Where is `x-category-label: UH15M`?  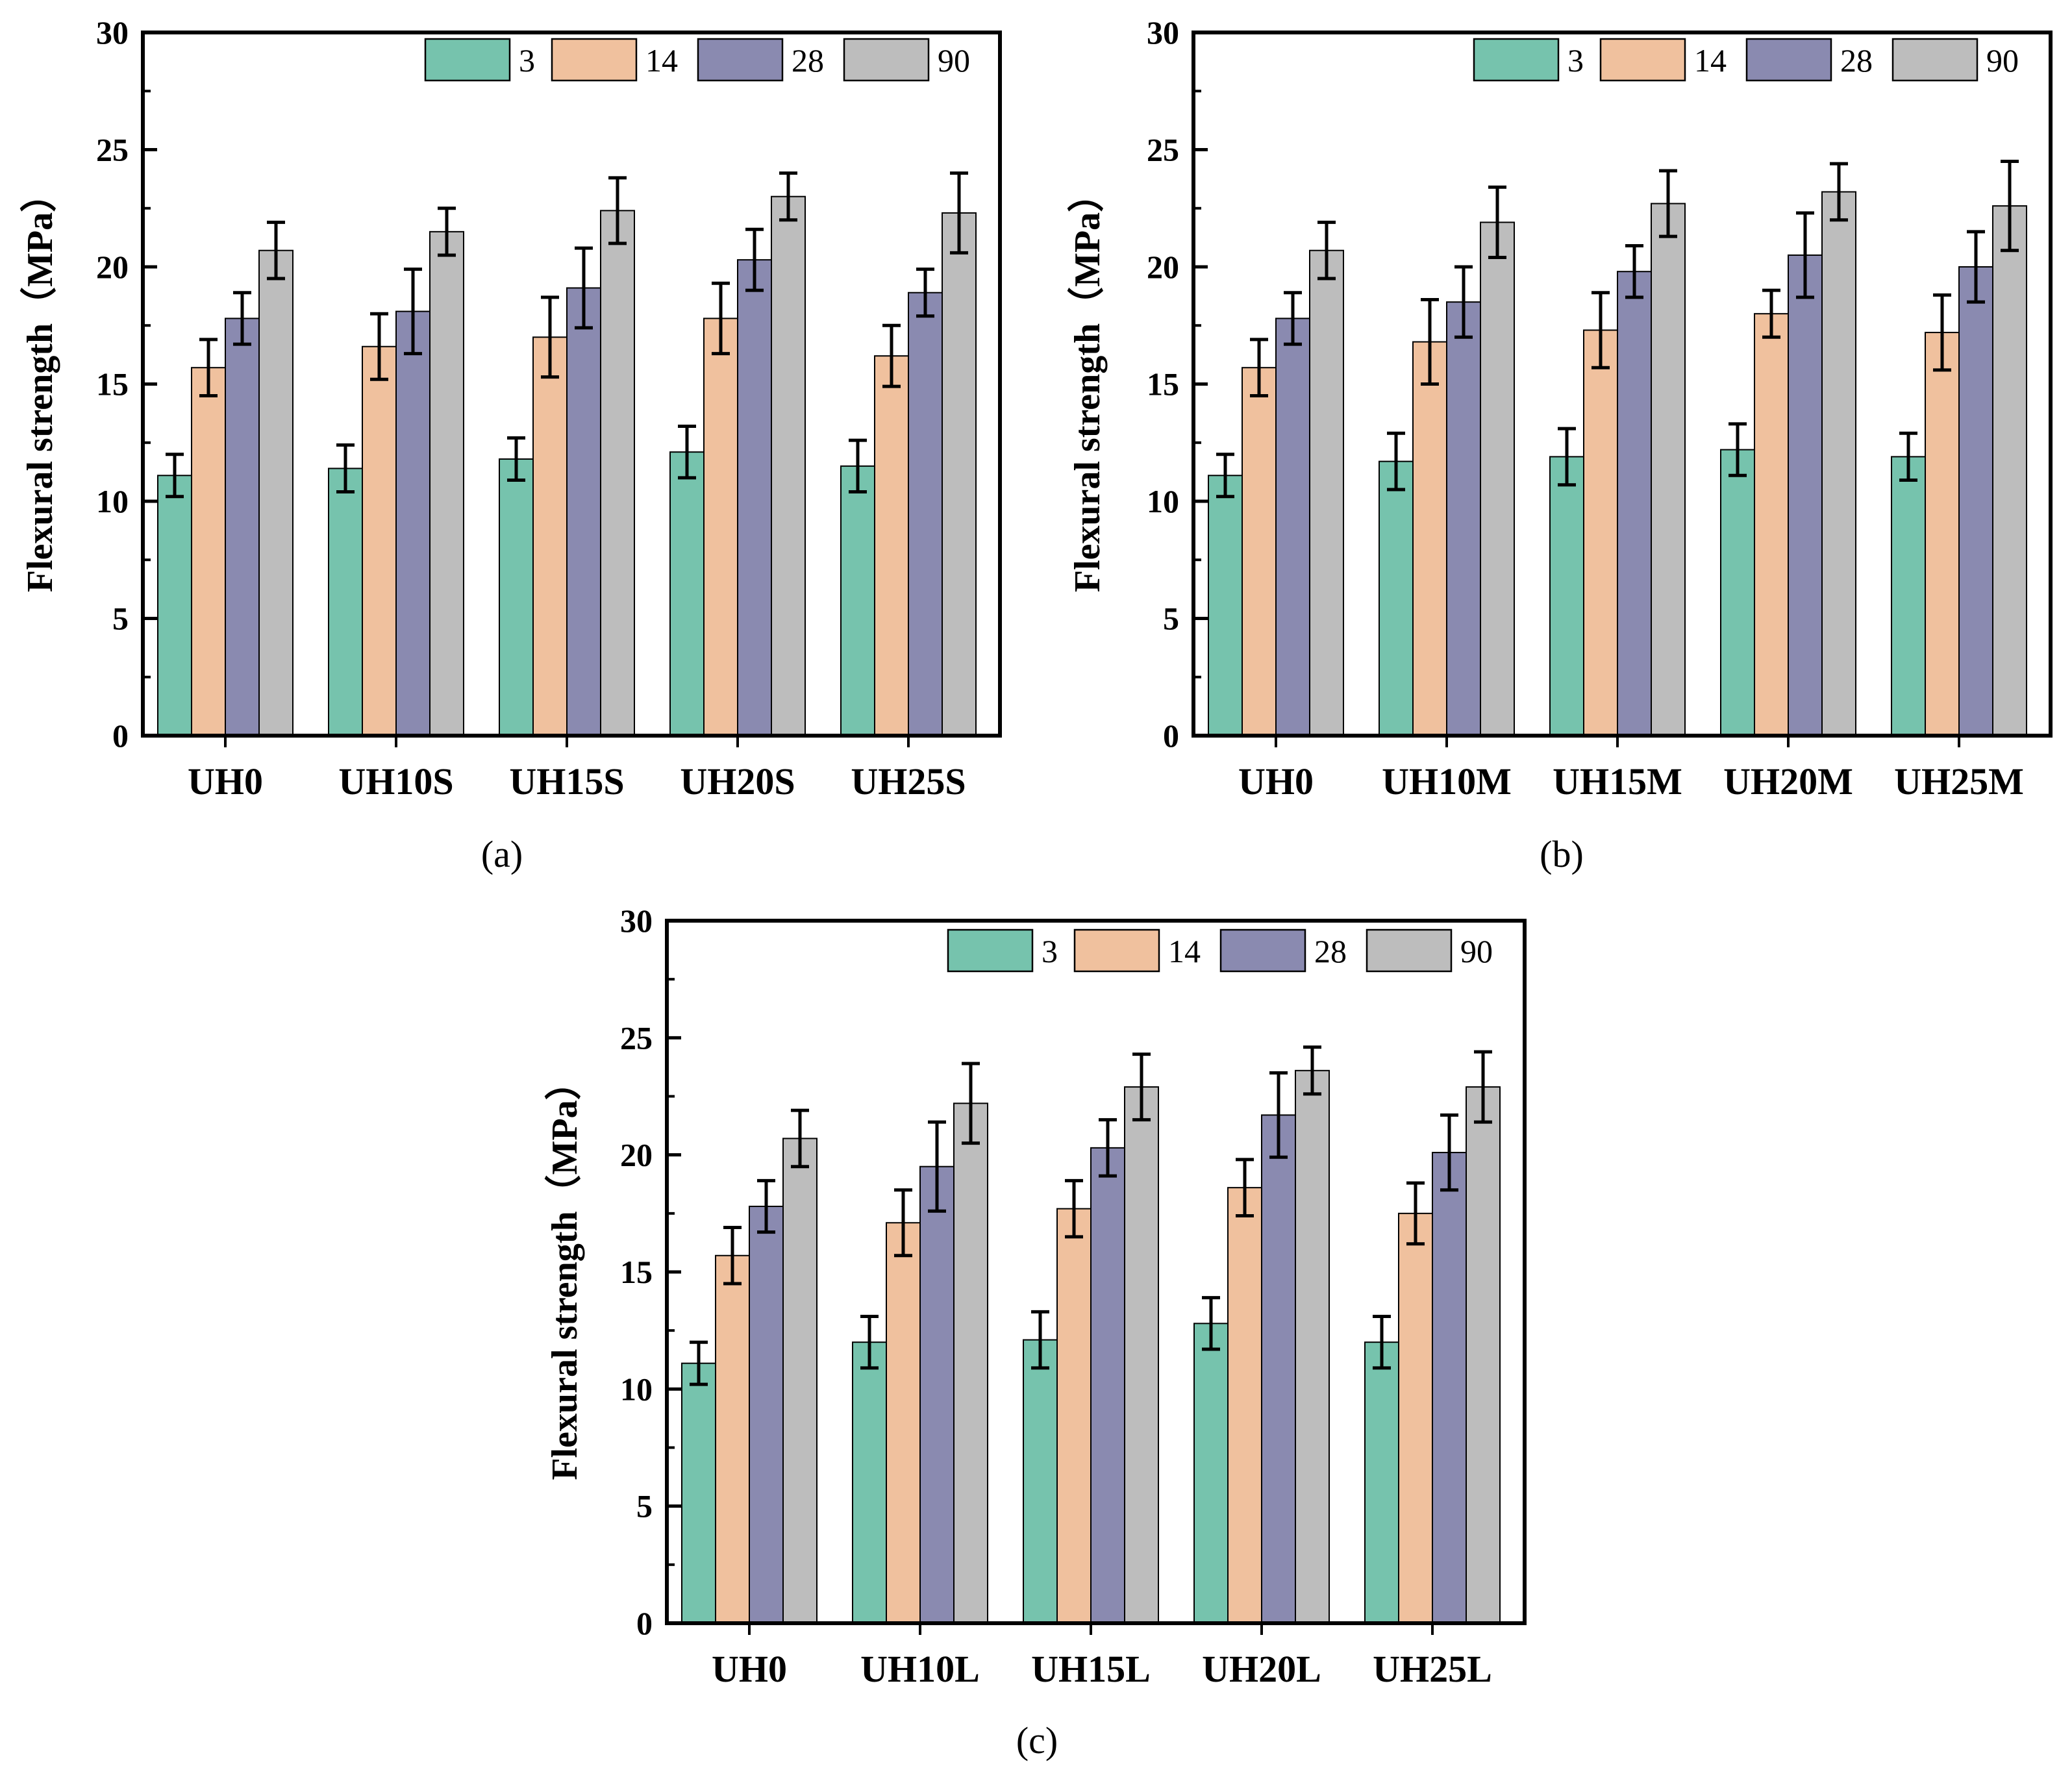
x-category-label: UH15M is located at coordinates (1617, 781).